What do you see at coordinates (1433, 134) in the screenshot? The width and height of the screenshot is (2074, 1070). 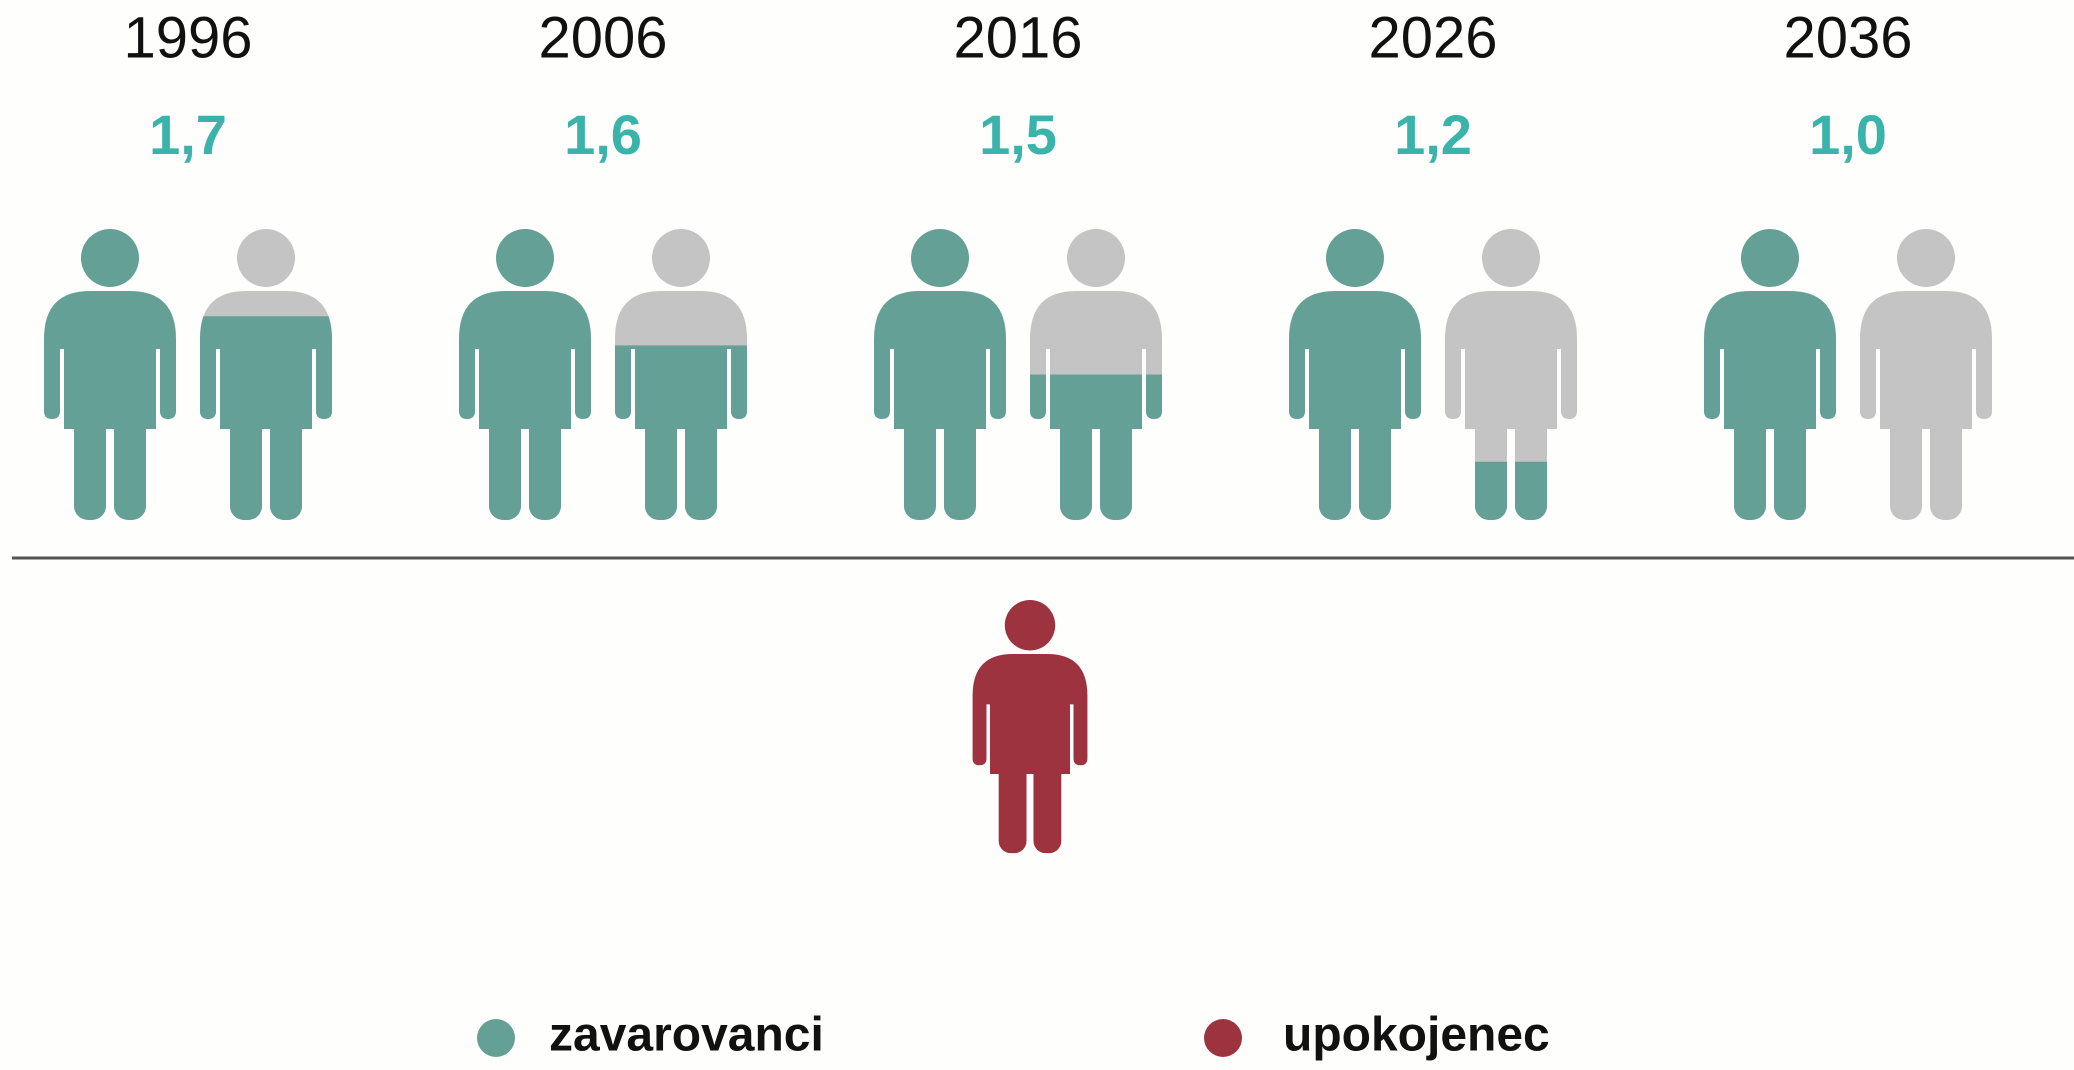 I see `value-label: 1,2` at bounding box center [1433, 134].